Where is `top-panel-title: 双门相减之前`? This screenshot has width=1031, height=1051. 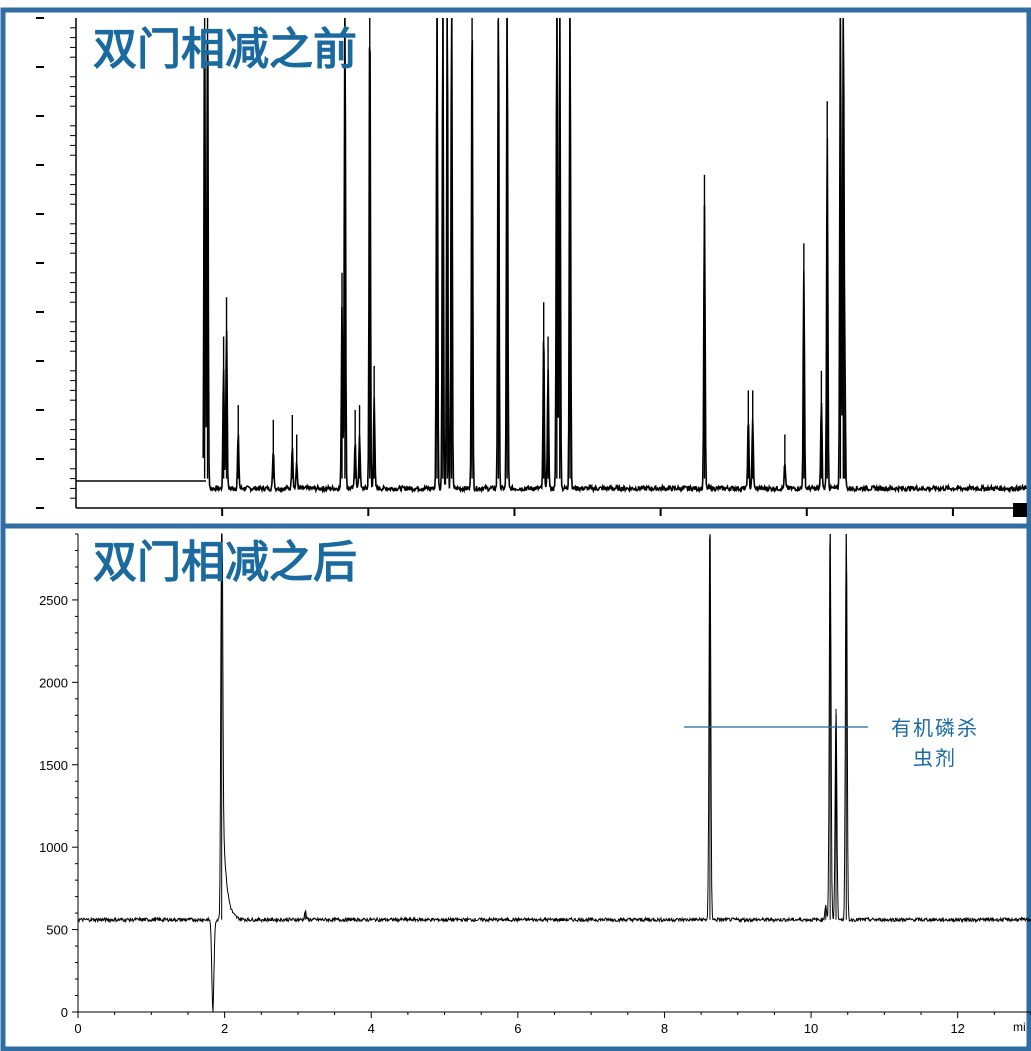 top-panel-title: 双门相减之前 is located at coordinates (225, 49).